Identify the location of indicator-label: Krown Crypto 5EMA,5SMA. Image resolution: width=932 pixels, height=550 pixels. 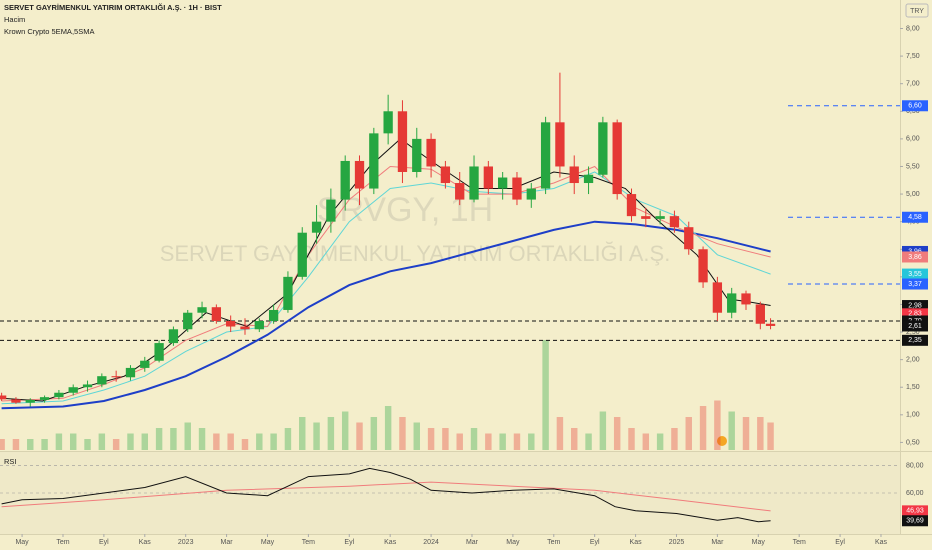
(49, 31).